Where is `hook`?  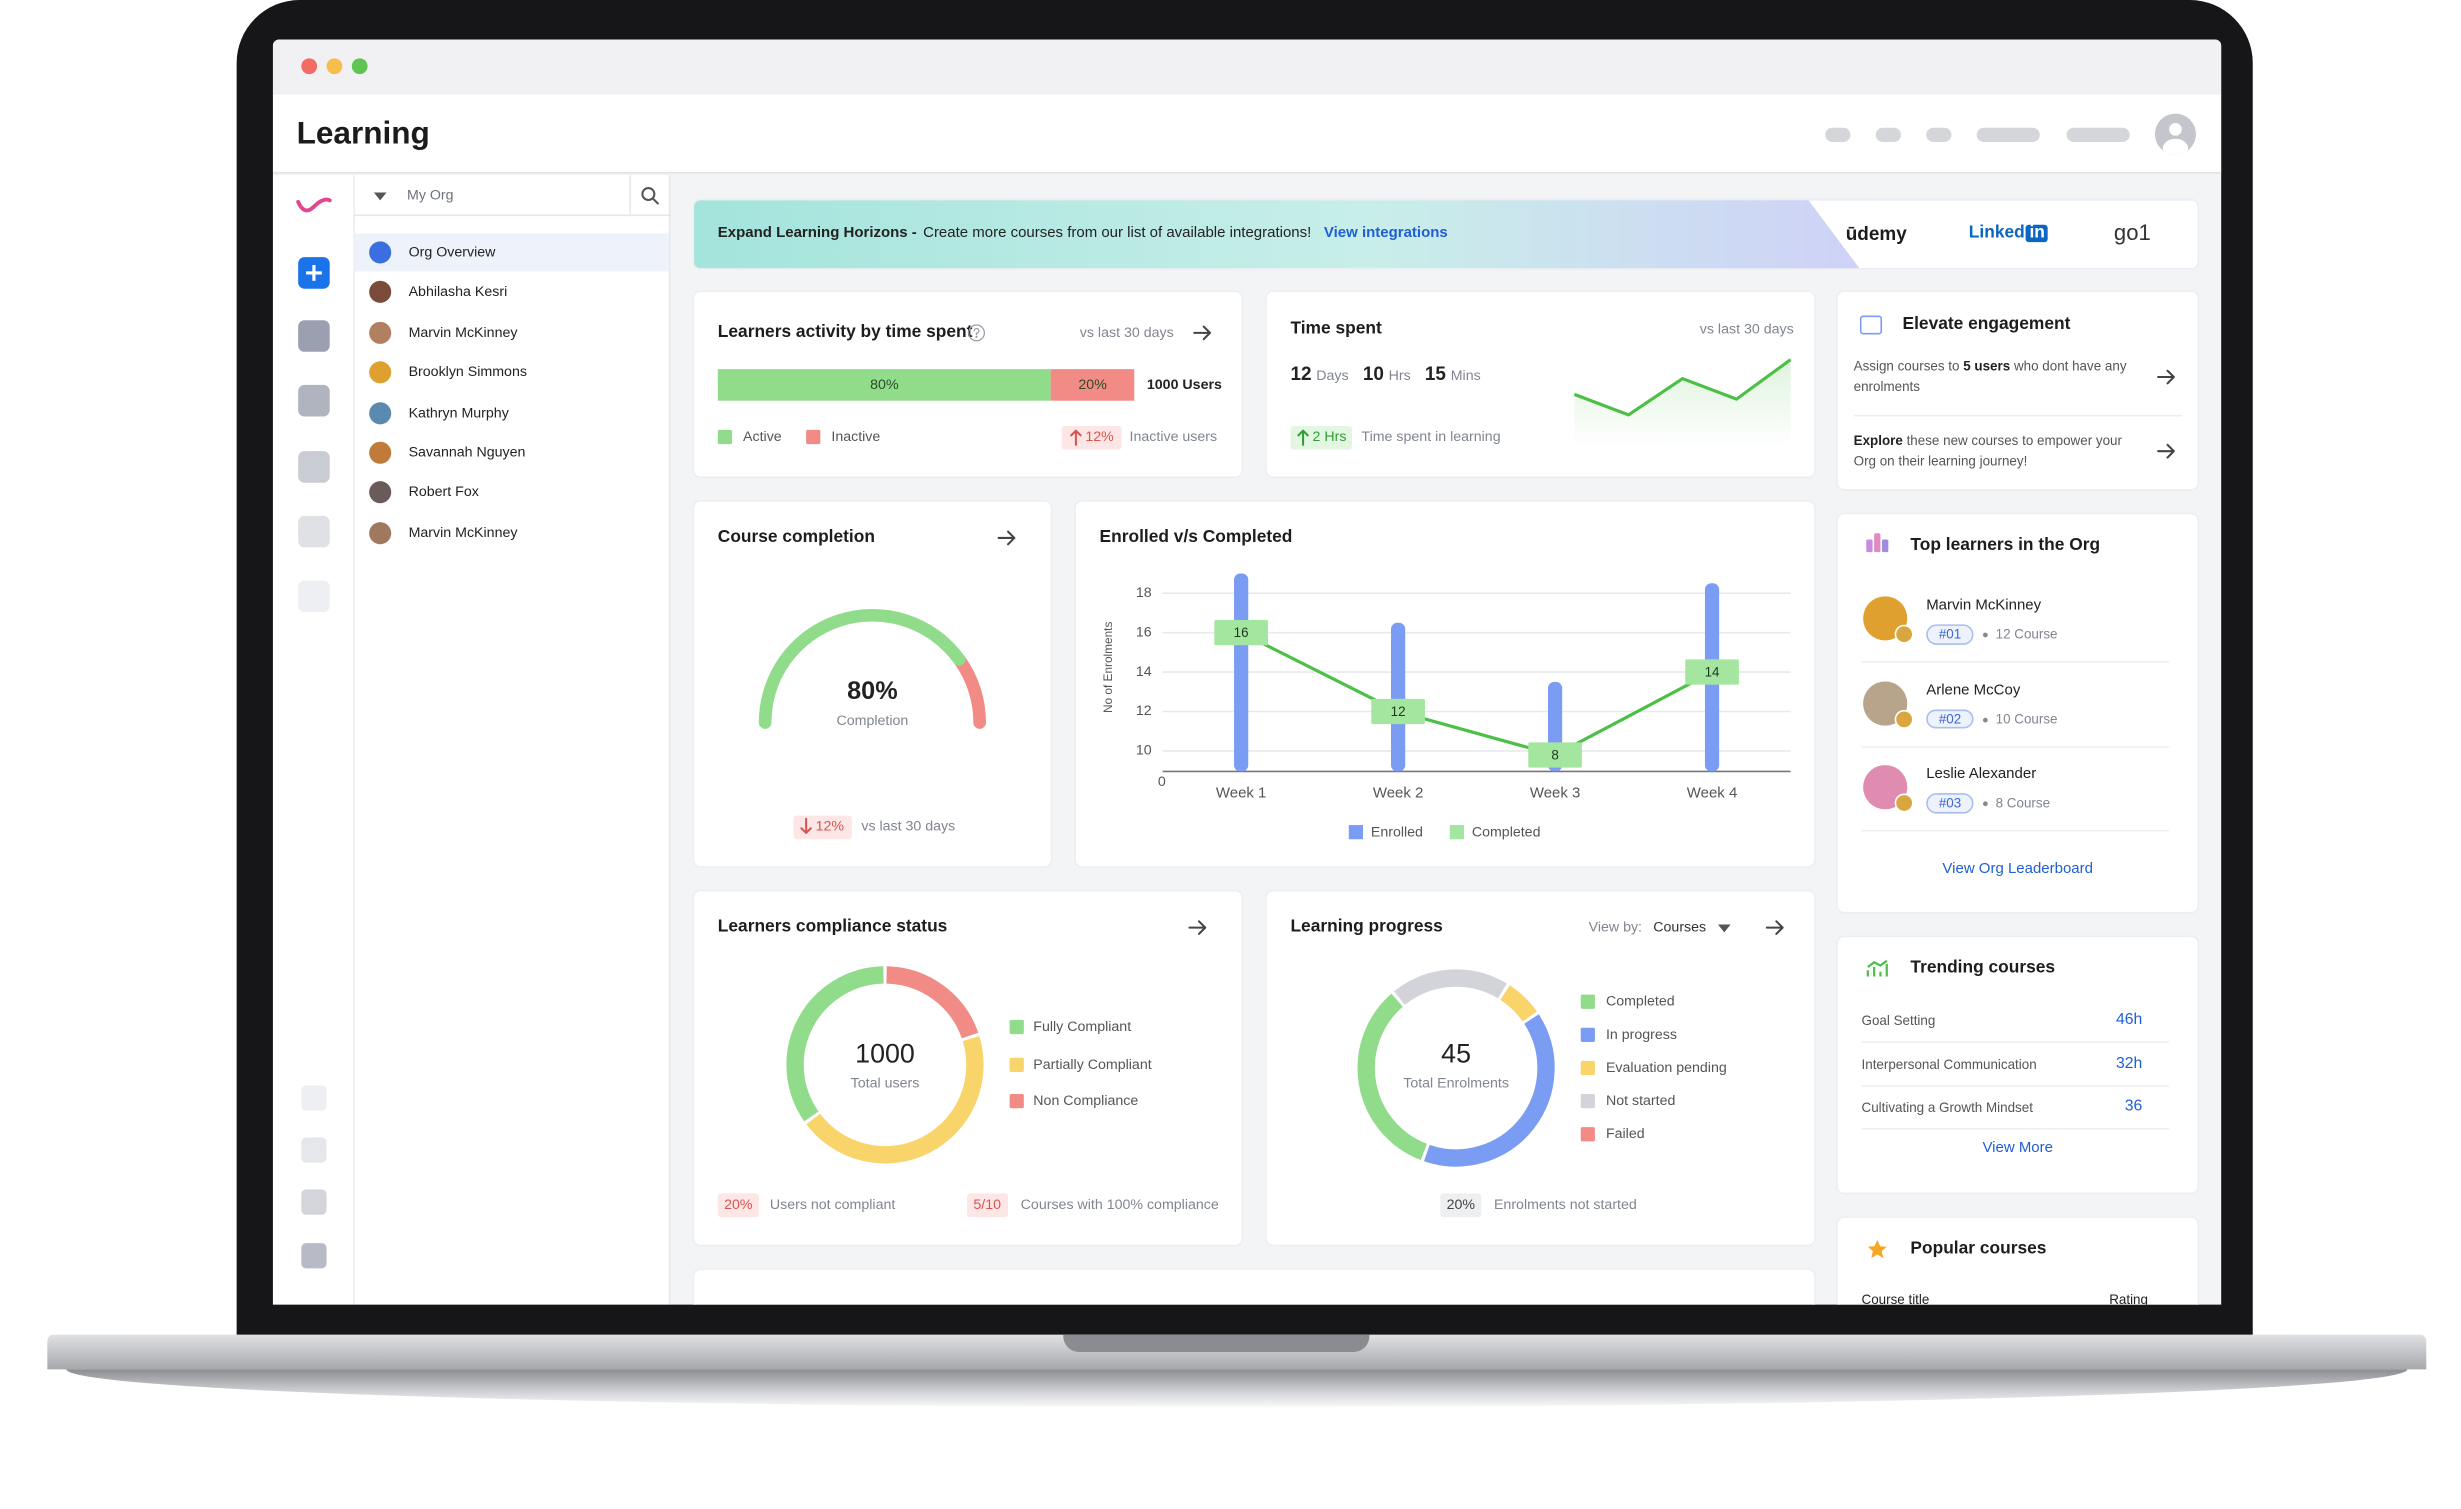 hook is located at coordinates (976, 331).